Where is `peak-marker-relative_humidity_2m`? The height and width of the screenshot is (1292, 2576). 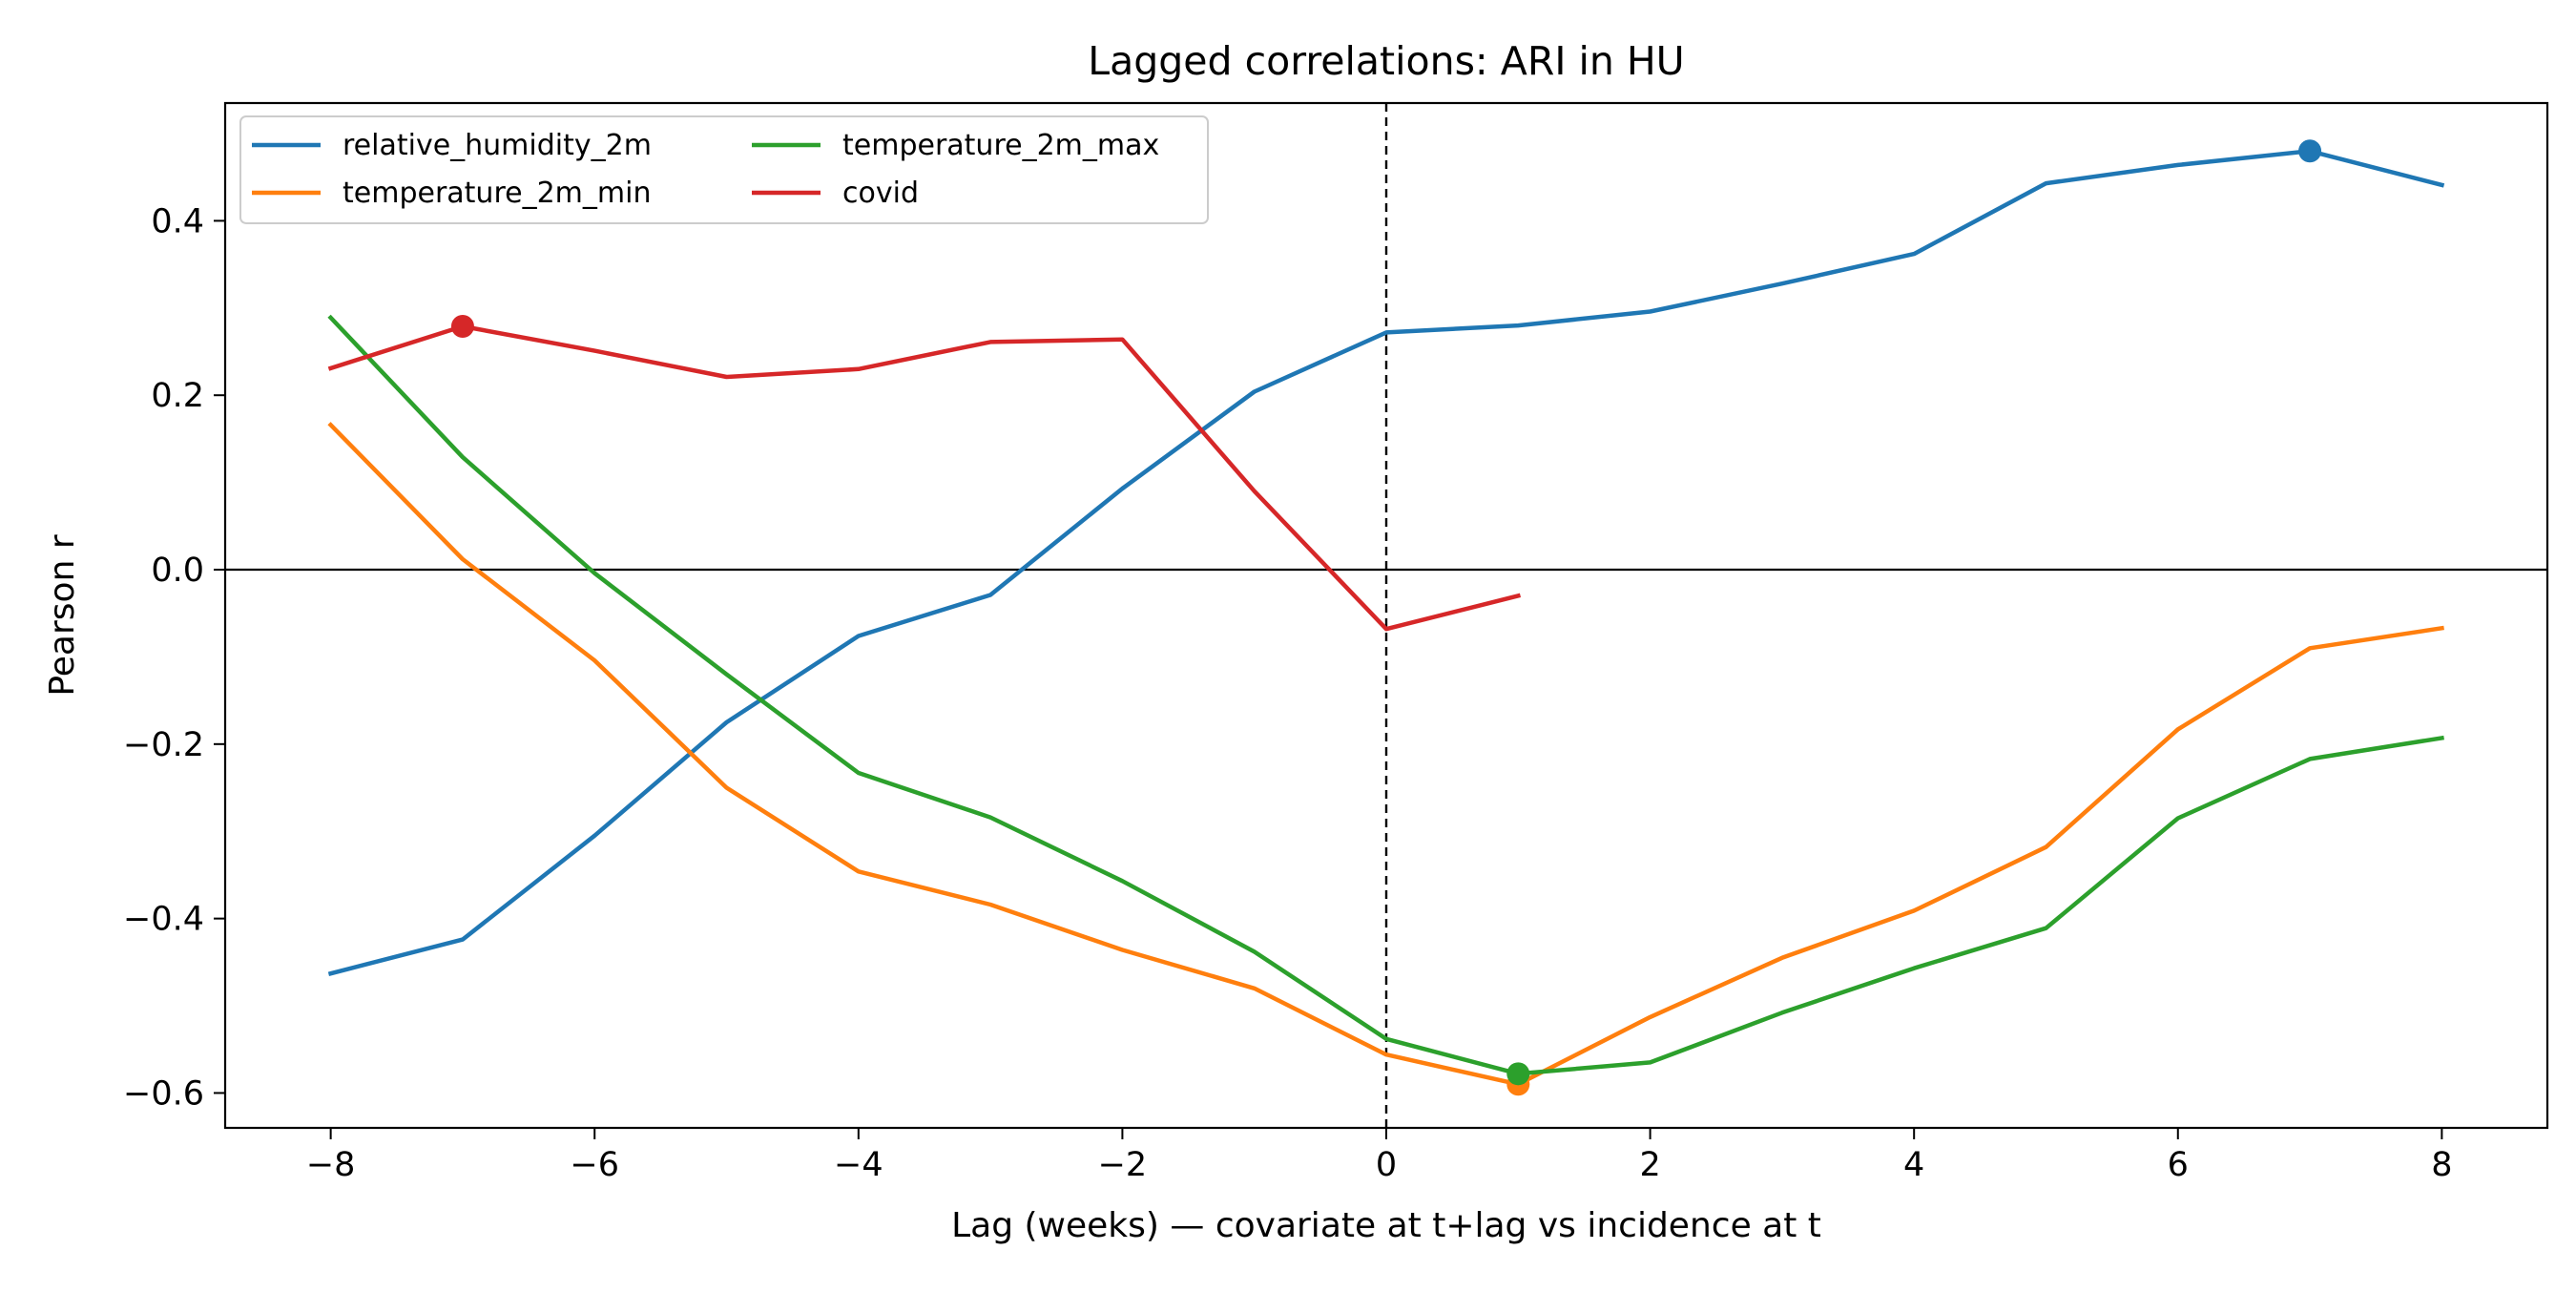
peak-marker-relative_humidity_2m is located at coordinates (2310, 151).